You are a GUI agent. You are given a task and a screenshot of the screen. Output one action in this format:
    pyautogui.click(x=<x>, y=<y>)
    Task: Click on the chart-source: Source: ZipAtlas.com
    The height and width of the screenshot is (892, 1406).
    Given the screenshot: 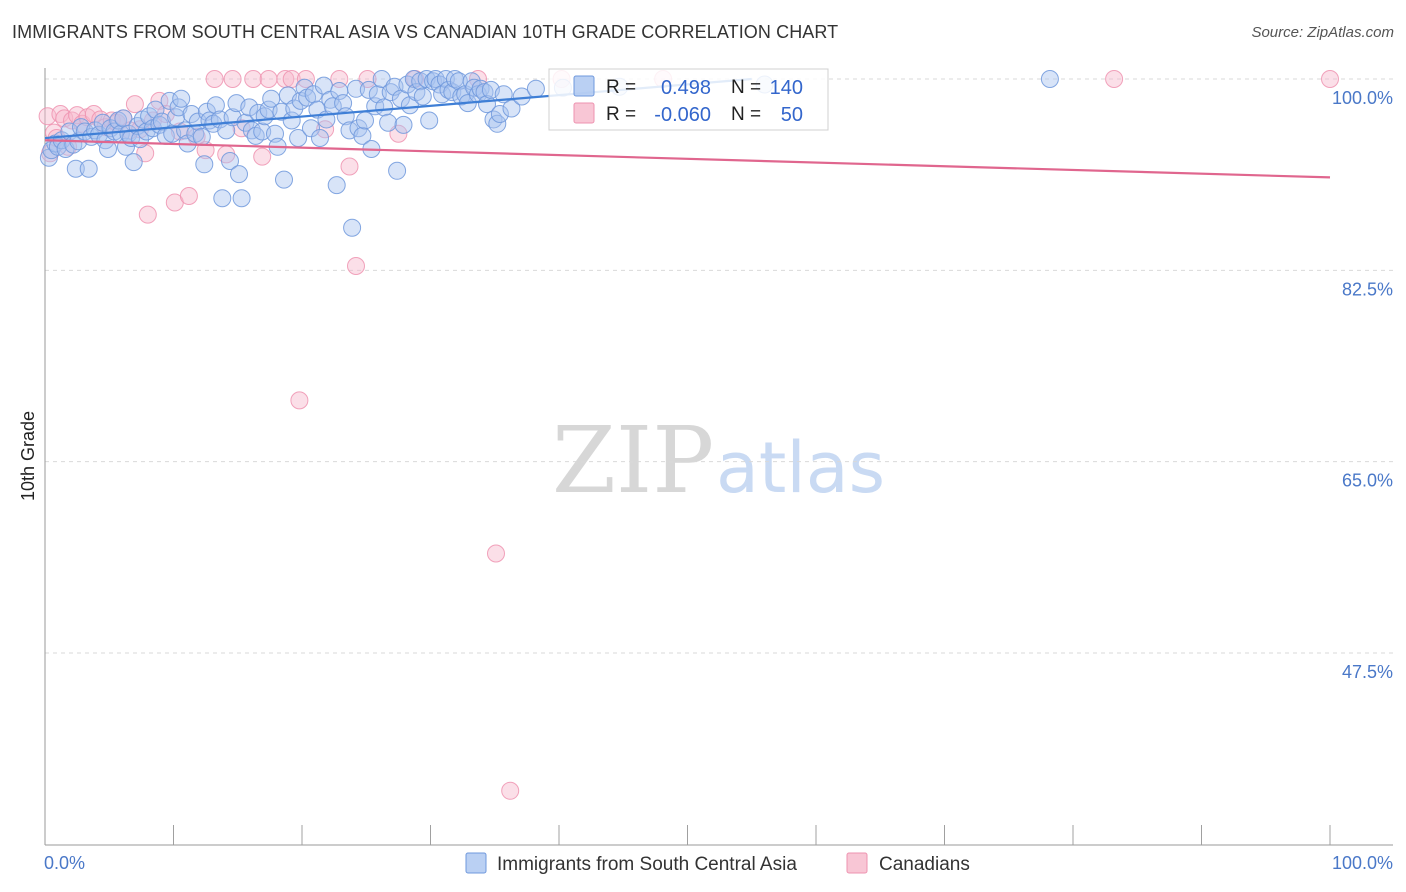 What is the action you would take?
    pyautogui.click(x=1322, y=32)
    